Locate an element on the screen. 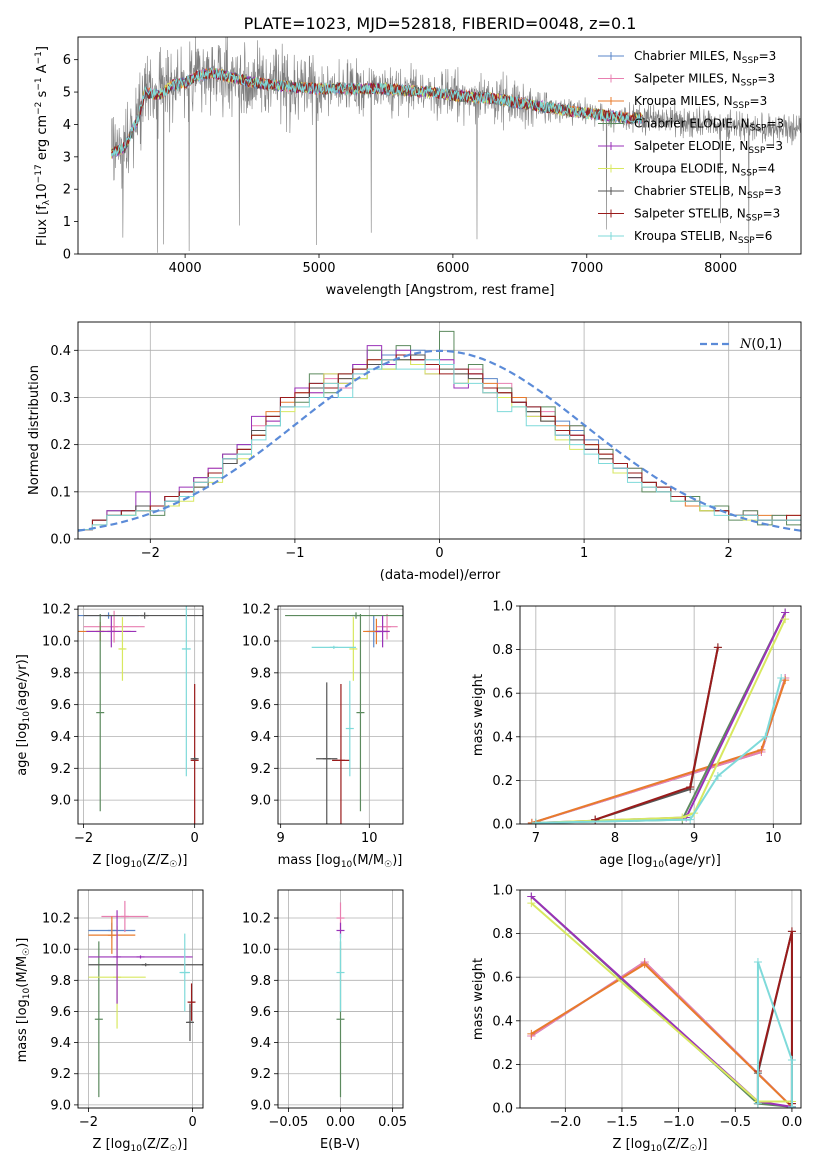 The image size is (819, 1170). residual-panel-xtick-label-1: −1 is located at coordinates (294, 553).